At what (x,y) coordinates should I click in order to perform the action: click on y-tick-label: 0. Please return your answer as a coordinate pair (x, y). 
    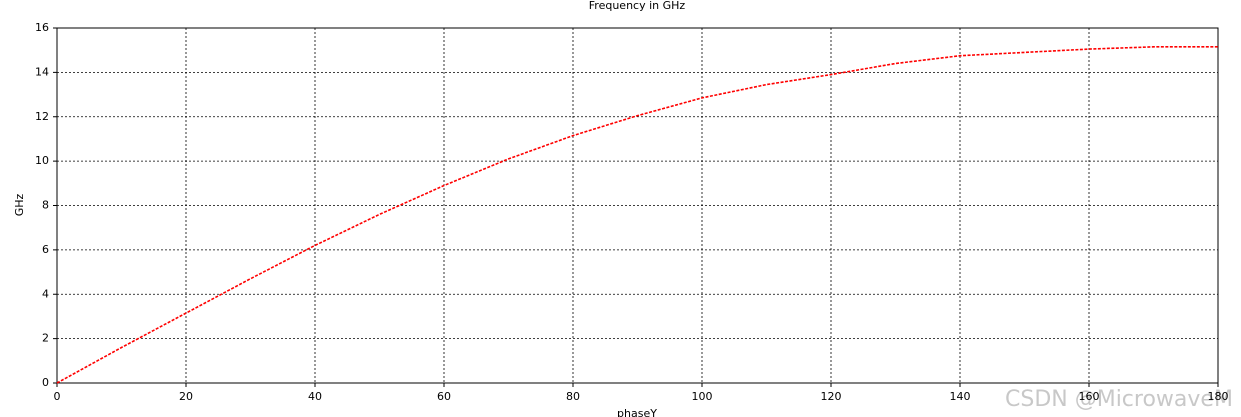
    Looking at the image, I should click on (45, 382).